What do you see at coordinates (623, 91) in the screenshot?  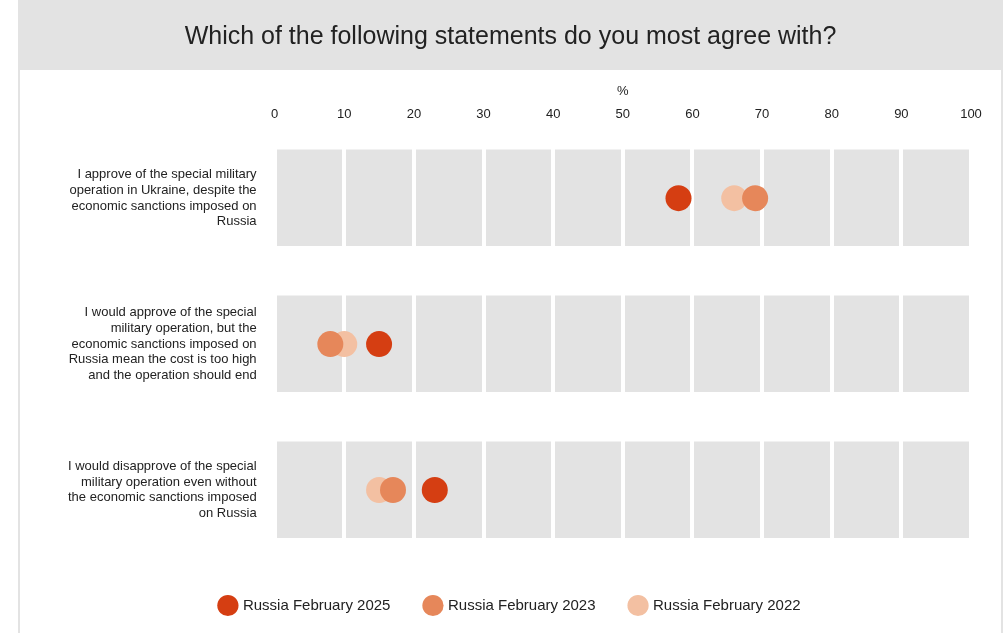 I see `x-axis-title: %` at bounding box center [623, 91].